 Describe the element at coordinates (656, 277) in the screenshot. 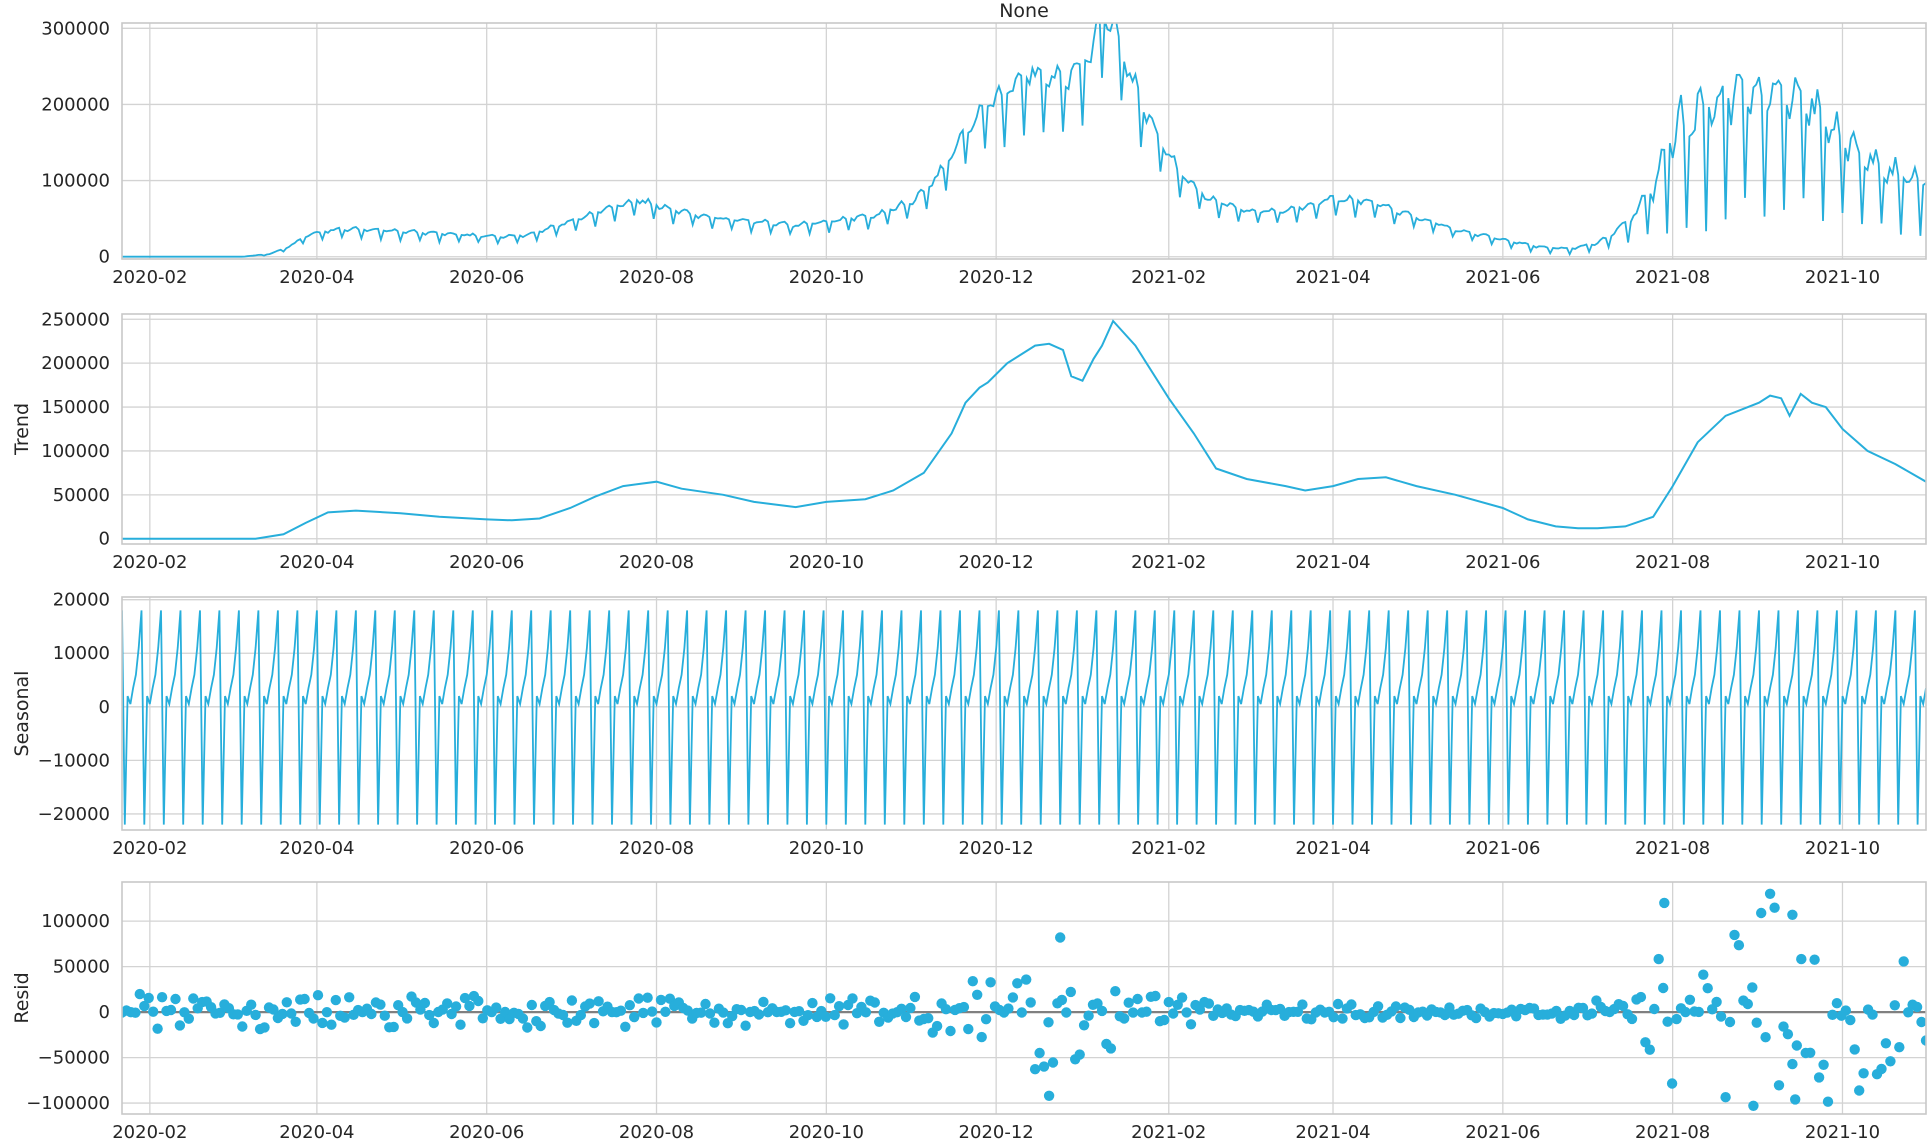

I see `x-tick-label: 2020-08` at that location.